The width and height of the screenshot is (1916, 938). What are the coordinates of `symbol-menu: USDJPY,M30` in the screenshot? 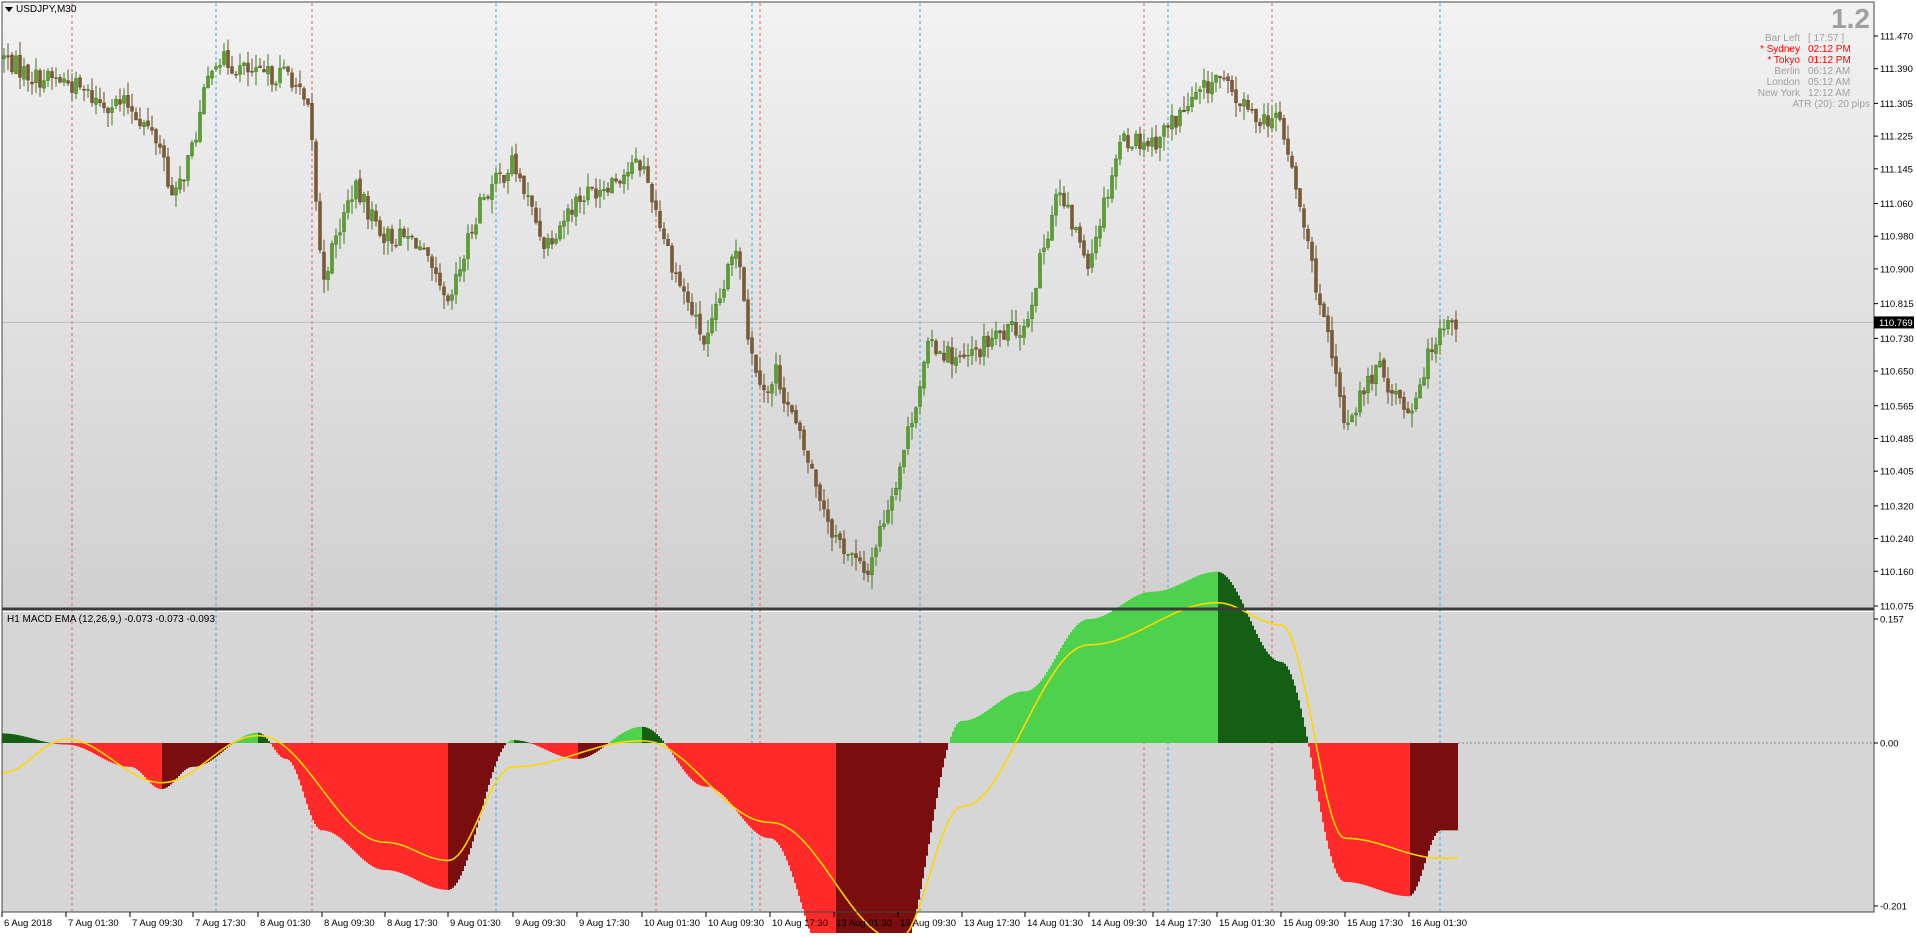 It's located at (40, 9).